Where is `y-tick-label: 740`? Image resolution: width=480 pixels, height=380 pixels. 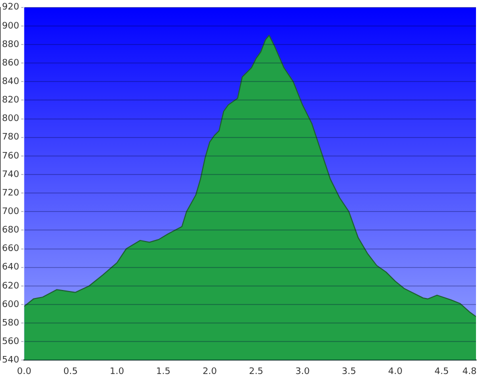 y-tick-label: 740 is located at coordinates (11, 175).